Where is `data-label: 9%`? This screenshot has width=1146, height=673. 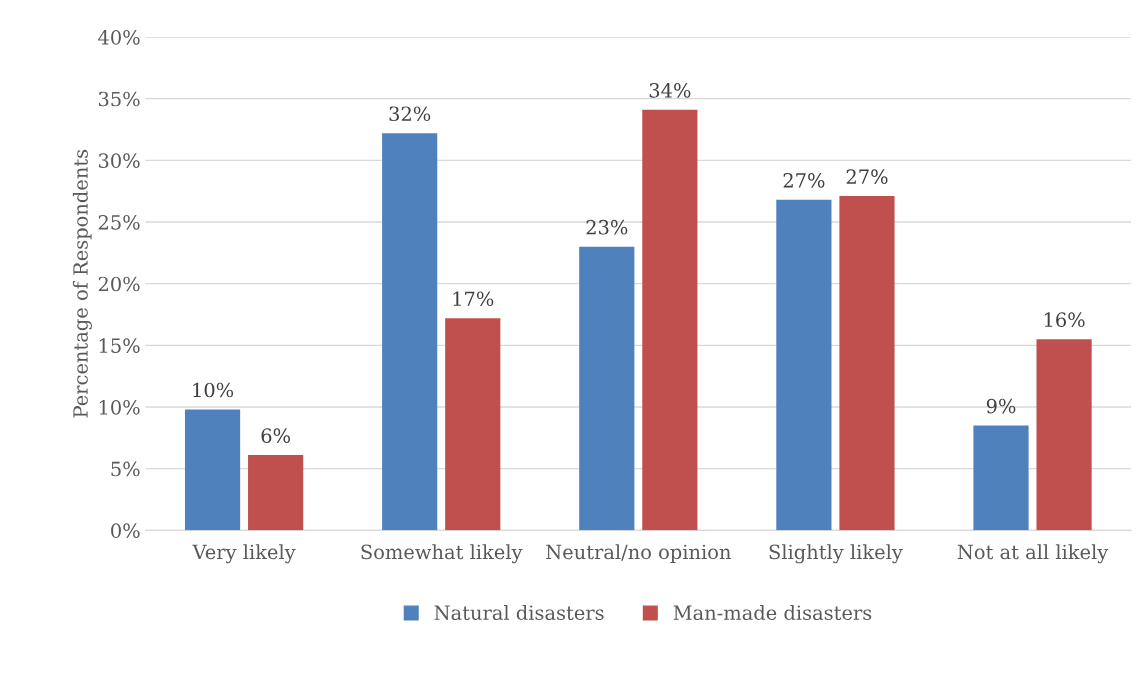 data-label: 9% is located at coordinates (1001, 406).